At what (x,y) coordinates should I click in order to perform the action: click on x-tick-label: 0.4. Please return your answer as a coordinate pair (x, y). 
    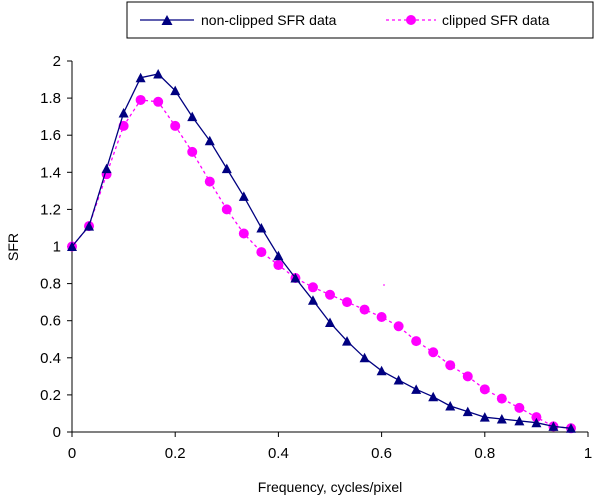
    Looking at the image, I should click on (278, 453).